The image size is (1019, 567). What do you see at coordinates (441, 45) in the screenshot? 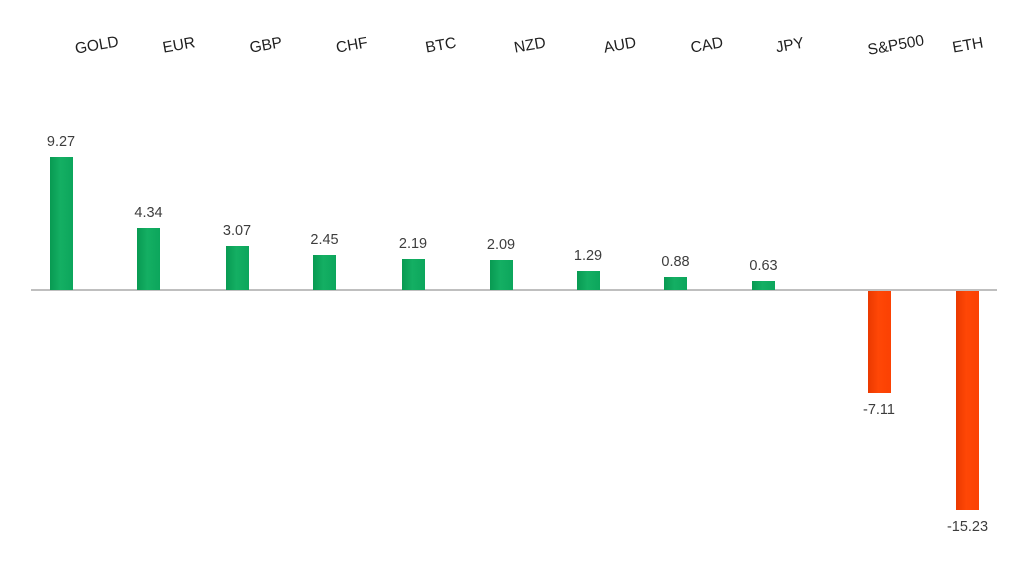
I see `category-label-btc: BTC` at bounding box center [441, 45].